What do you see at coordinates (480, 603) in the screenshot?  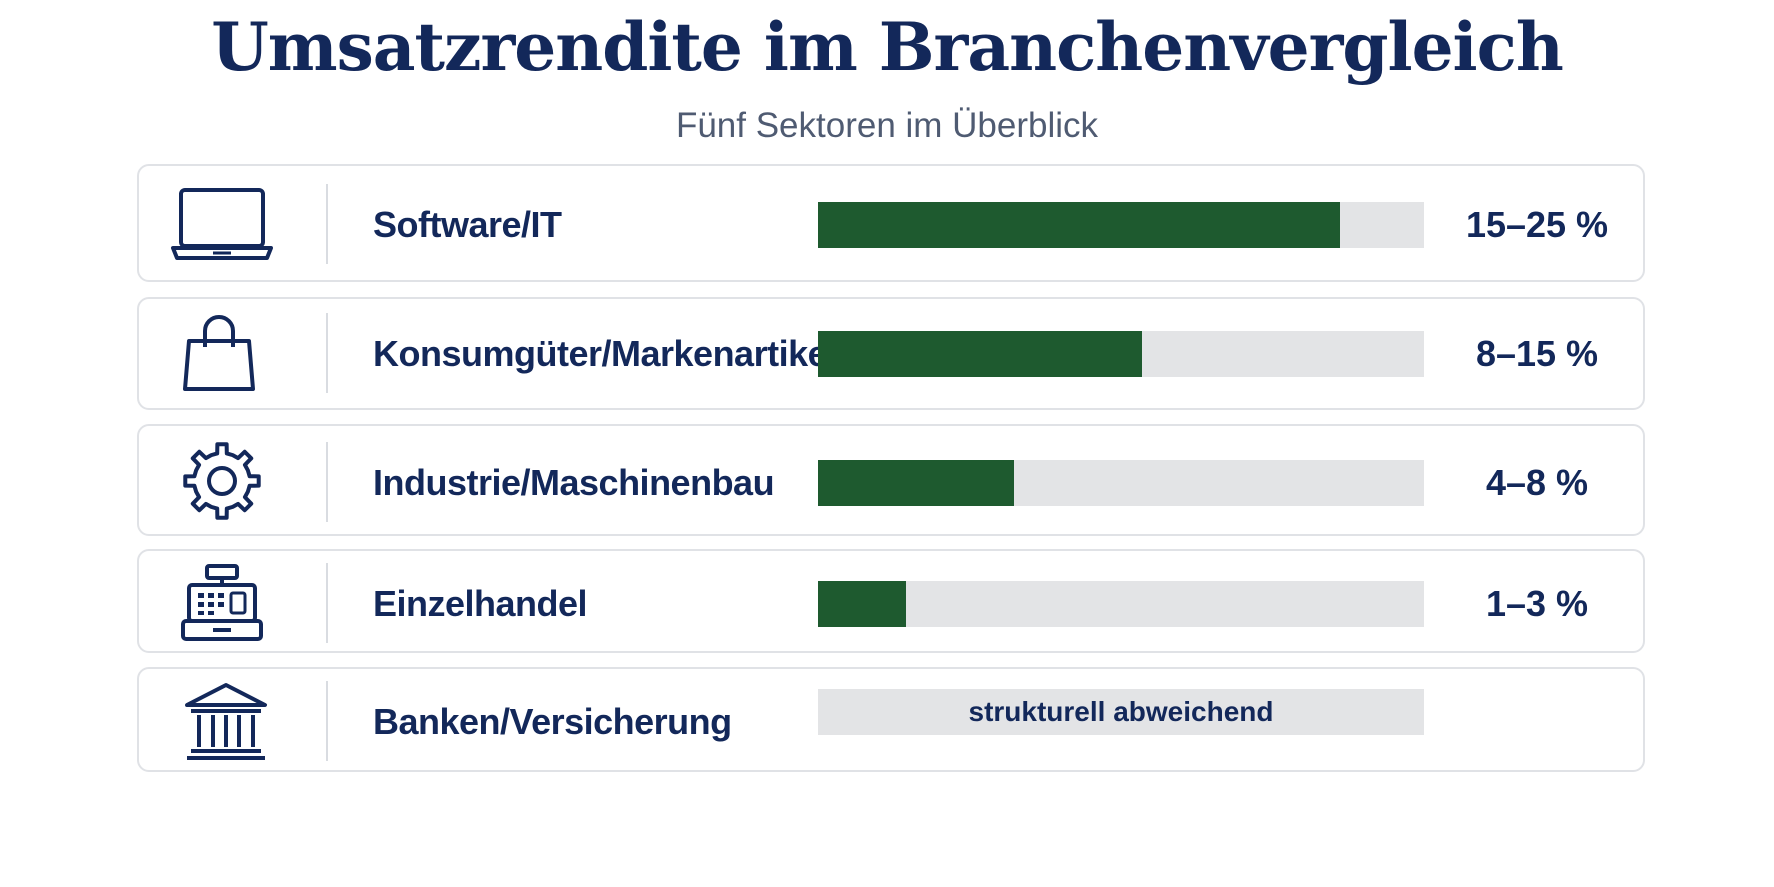 I see `sector-label: Einzelhandel` at bounding box center [480, 603].